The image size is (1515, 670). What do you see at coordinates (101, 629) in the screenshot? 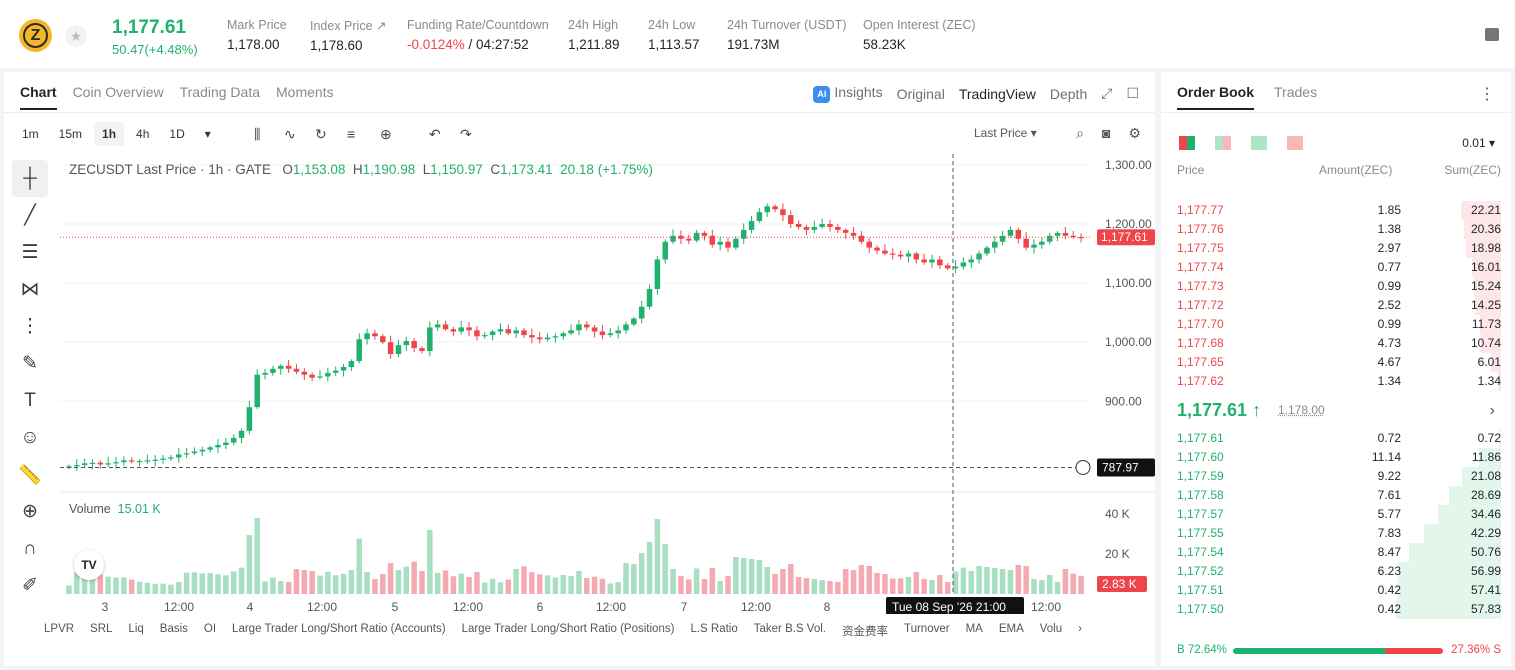
I see `indicator-tab: SRL` at bounding box center [101, 629].